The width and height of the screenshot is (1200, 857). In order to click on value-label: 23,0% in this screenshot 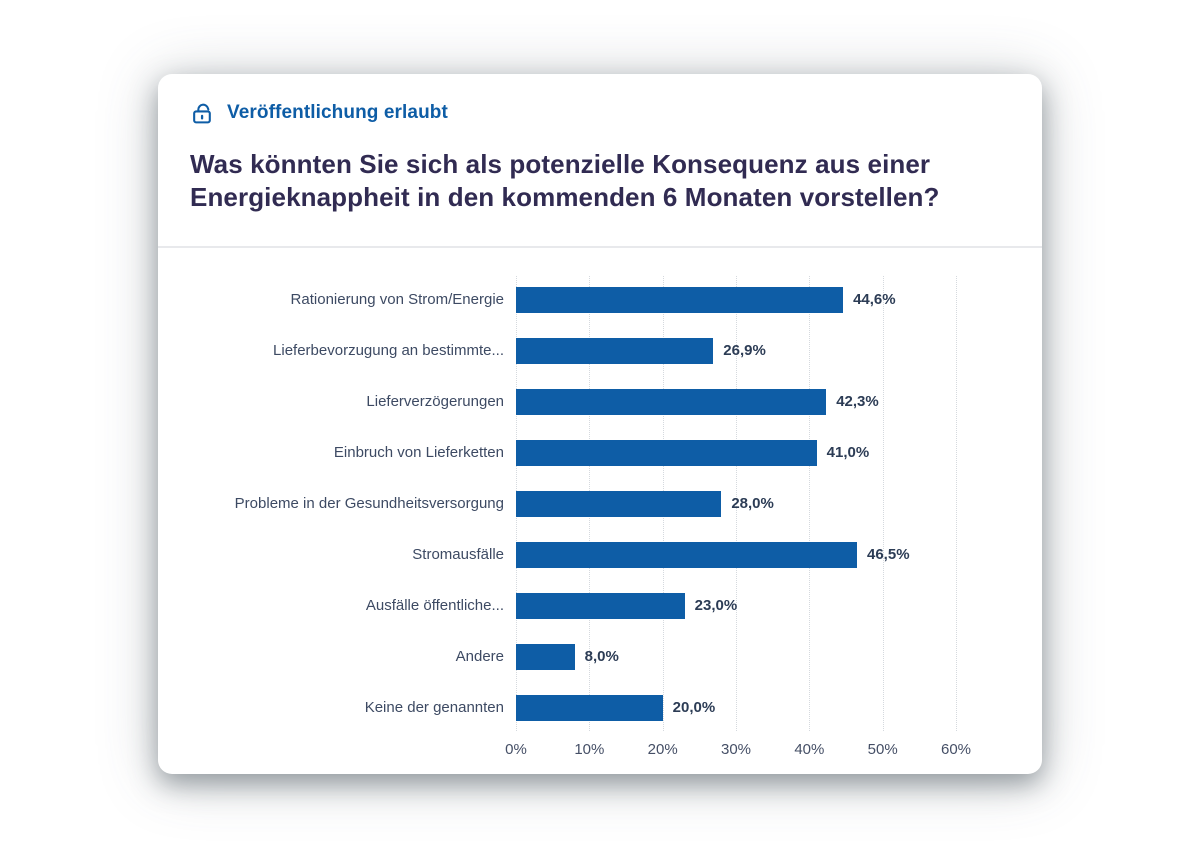, I will do `click(716, 605)`.